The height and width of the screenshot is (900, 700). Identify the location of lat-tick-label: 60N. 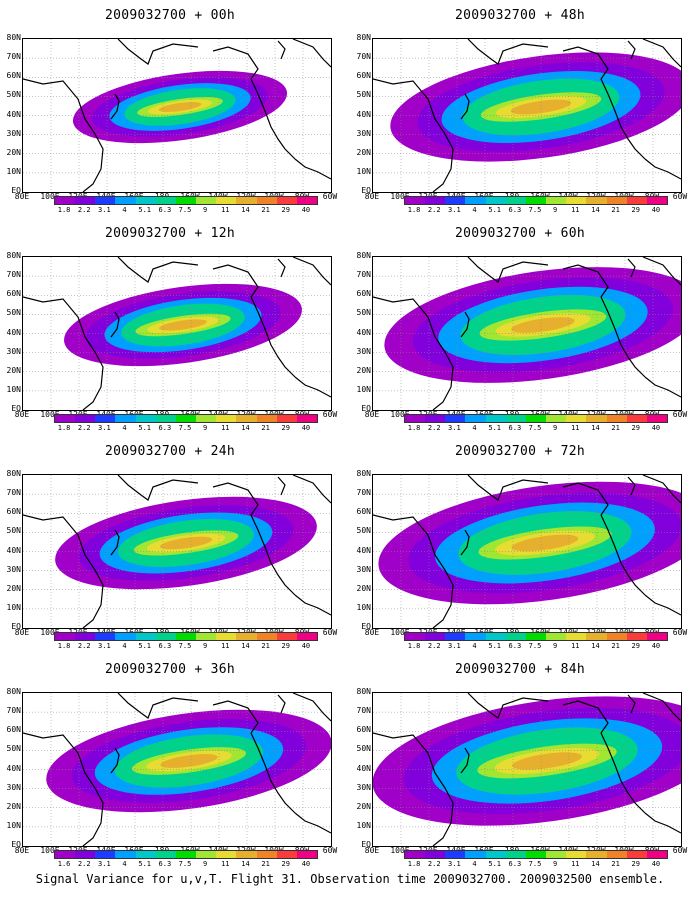
(13, 76).